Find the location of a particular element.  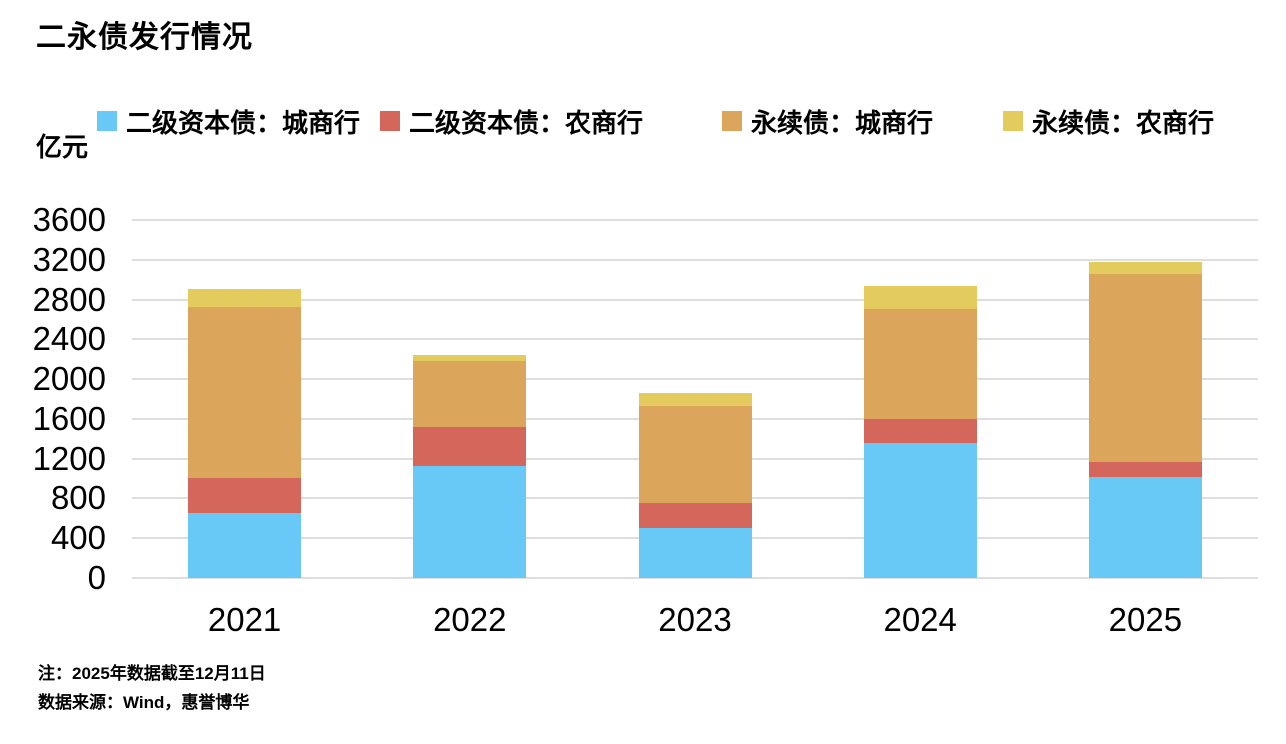

y-tick-label-2000: 2000 is located at coordinates (69, 379).